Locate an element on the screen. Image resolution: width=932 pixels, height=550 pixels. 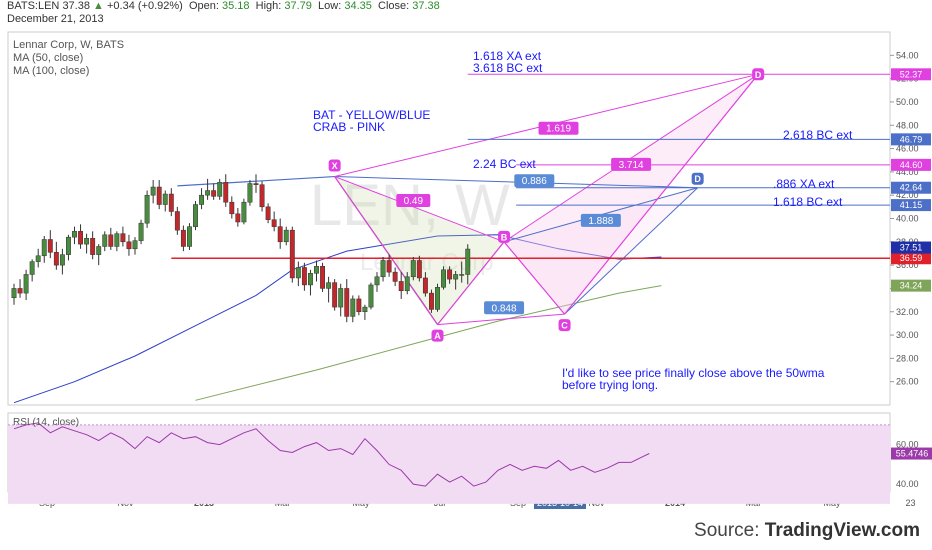
y-tick-label: 36.00 is located at coordinates (907, 265).